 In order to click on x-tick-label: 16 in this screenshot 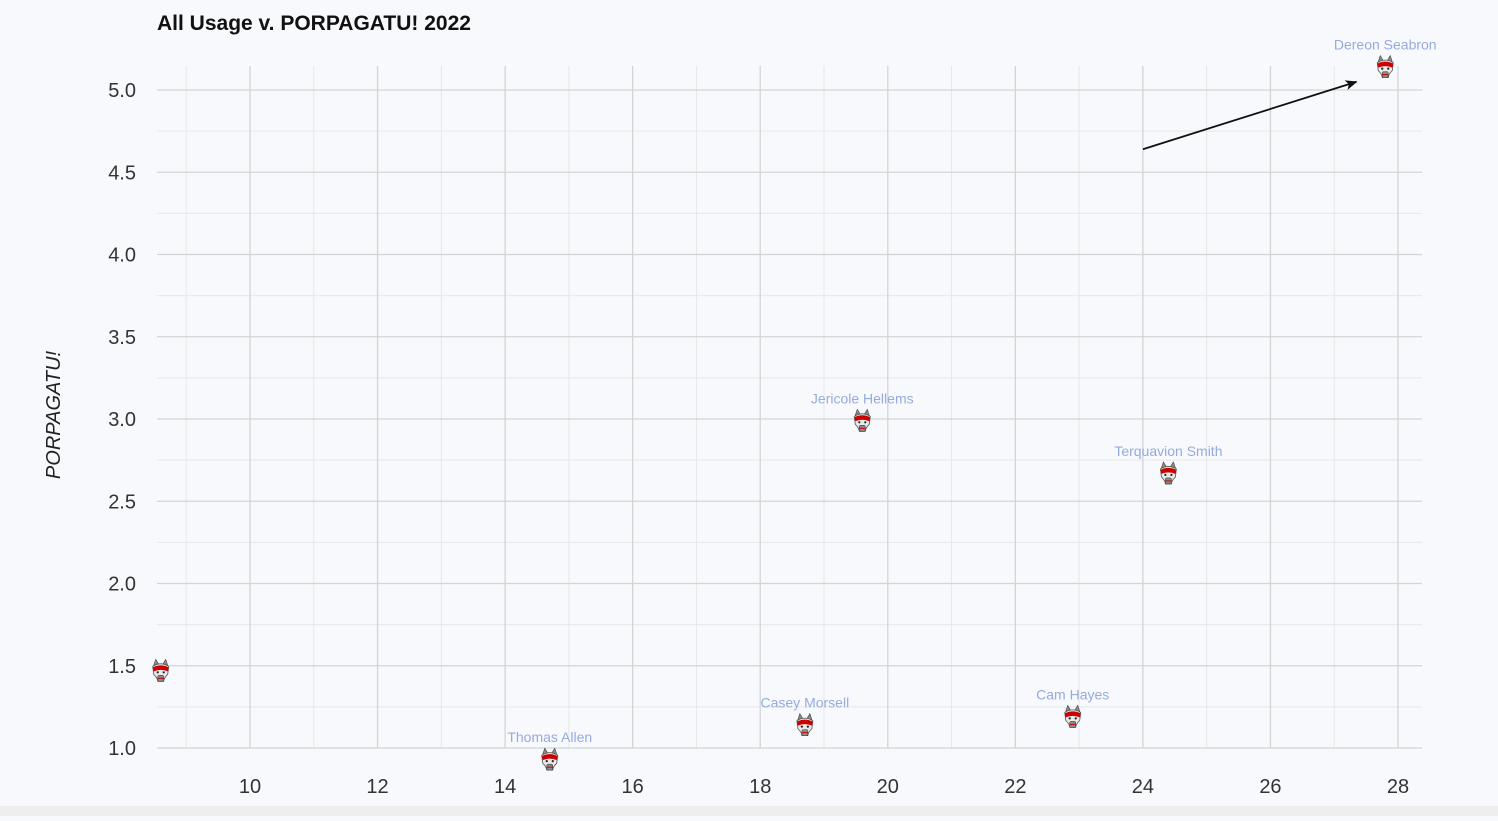, I will do `click(633, 787)`.